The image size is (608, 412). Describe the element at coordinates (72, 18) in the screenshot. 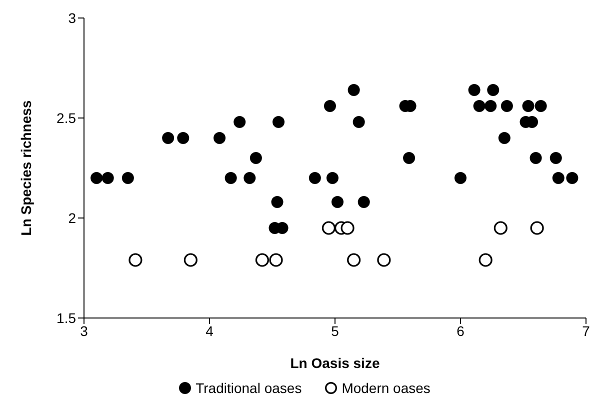

I see `y-tick-label: 3` at that location.